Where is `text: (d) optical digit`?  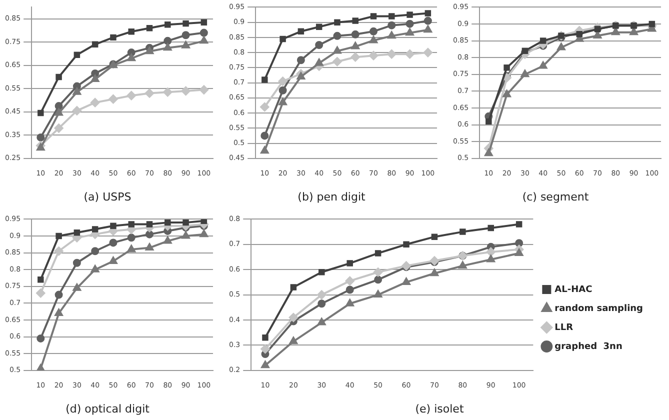 text: (d) optical digit is located at coordinates (108, 409).